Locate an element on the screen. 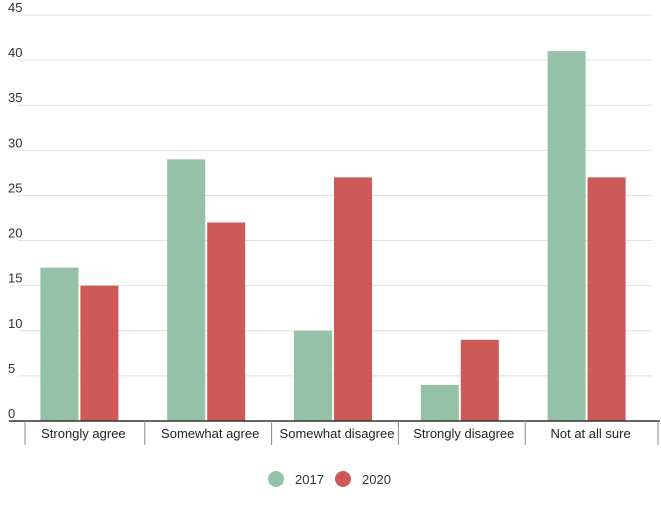  y-tick-label-30: 30 is located at coordinates (15, 142).